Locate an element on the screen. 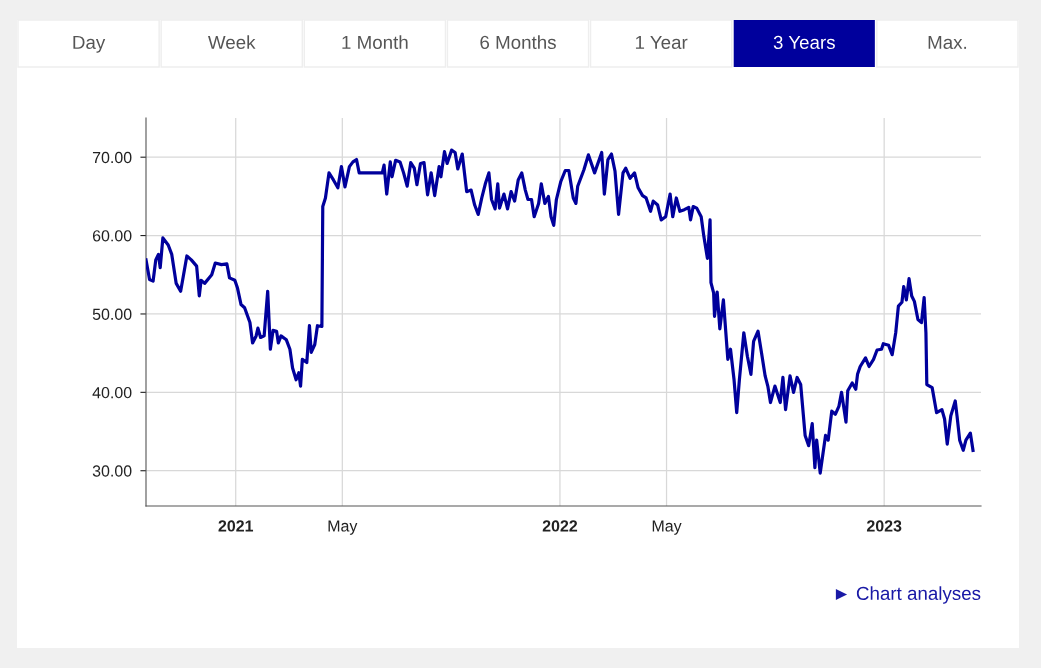 Image resolution: width=1041 pixels, height=668 pixels. text: Week is located at coordinates (232, 42).